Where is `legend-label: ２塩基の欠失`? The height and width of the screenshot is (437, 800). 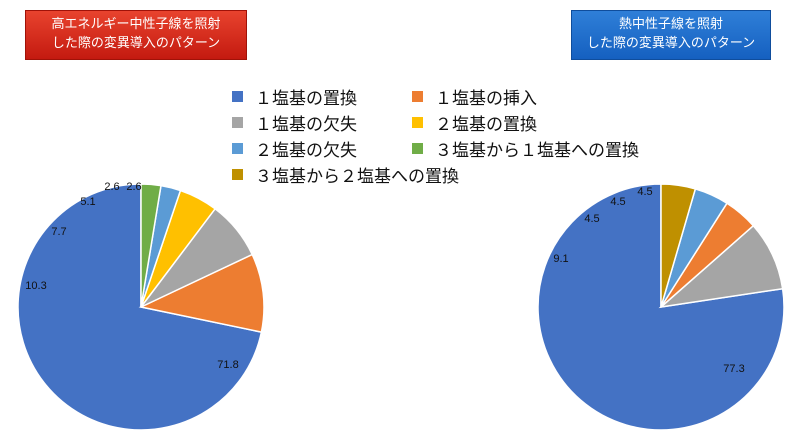 legend-label: ２塩基の欠失 is located at coordinates (306, 151).